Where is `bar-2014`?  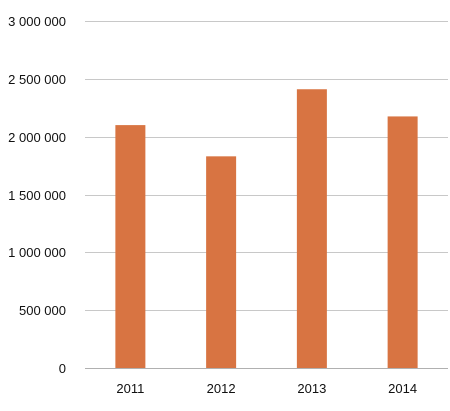 bar-2014 is located at coordinates (402, 242).